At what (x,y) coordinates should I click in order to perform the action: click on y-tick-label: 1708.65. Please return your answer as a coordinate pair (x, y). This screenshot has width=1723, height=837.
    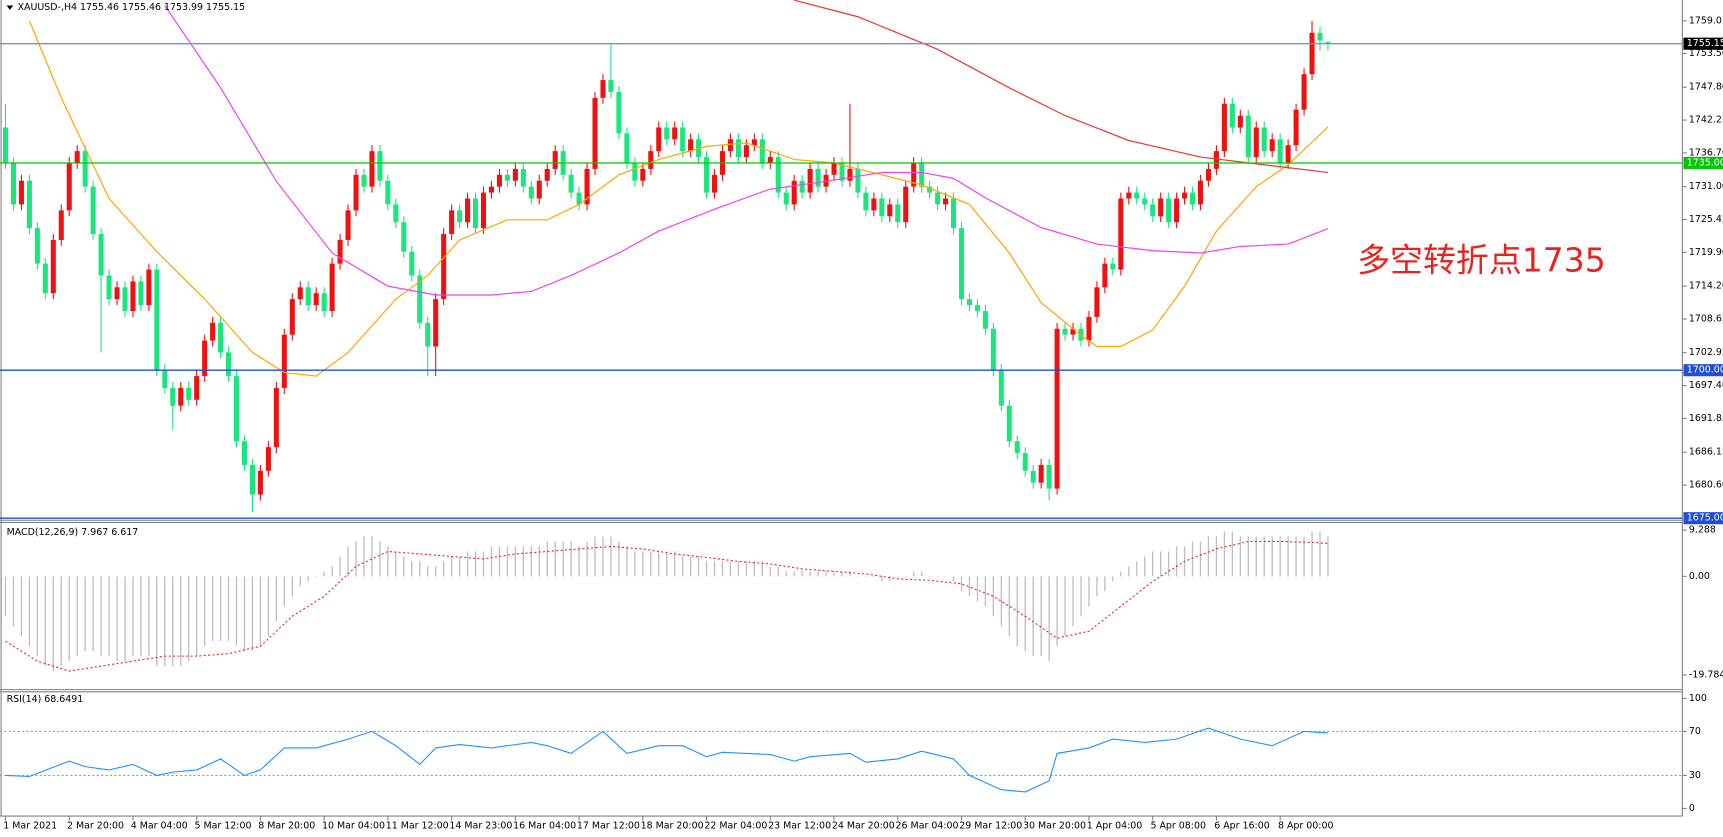
    Looking at the image, I should click on (1706, 318).